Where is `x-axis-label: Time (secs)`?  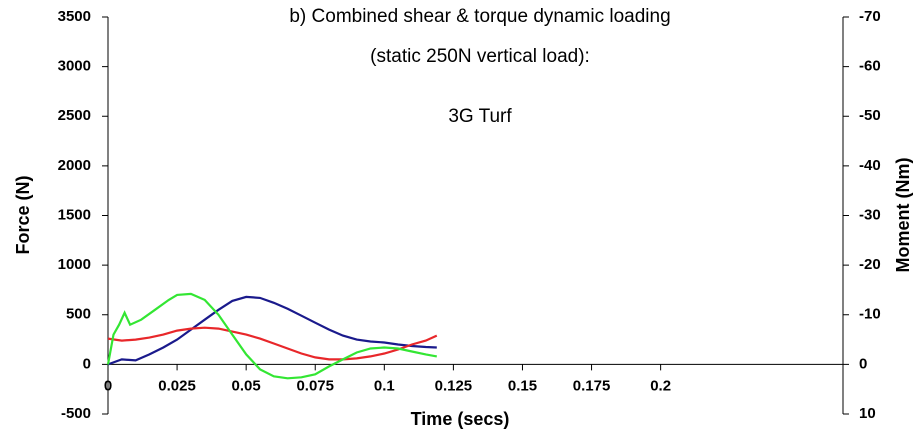
x-axis-label: Time (secs) is located at coordinates (460, 419).